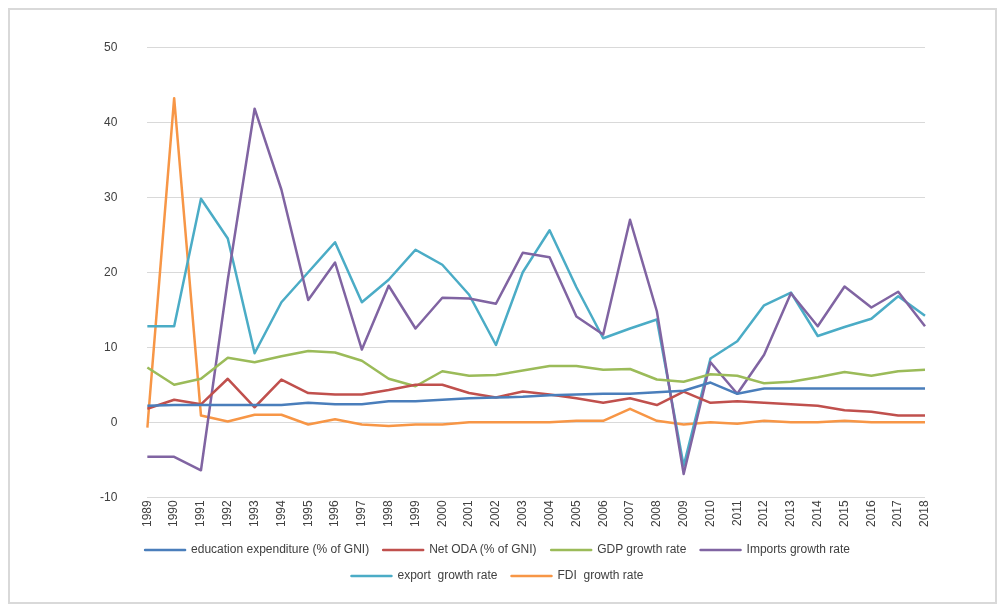 The image size is (1007, 614). I want to click on x-tick-label: 1997, so click(361, 513).